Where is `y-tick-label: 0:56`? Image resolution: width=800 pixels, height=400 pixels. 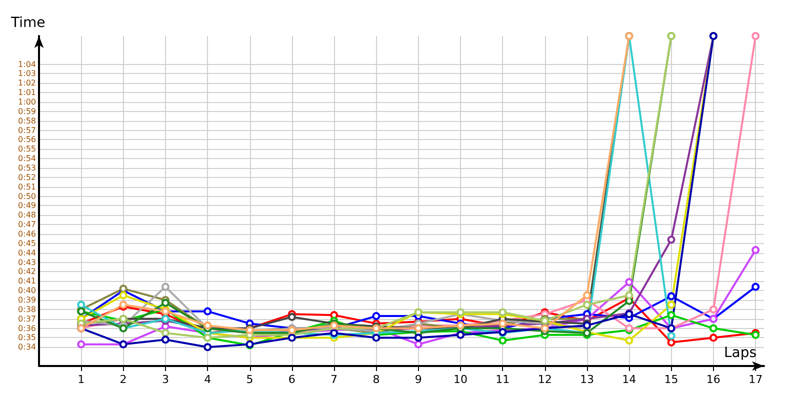
y-tick-label: 0:56 is located at coordinates (27, 139).